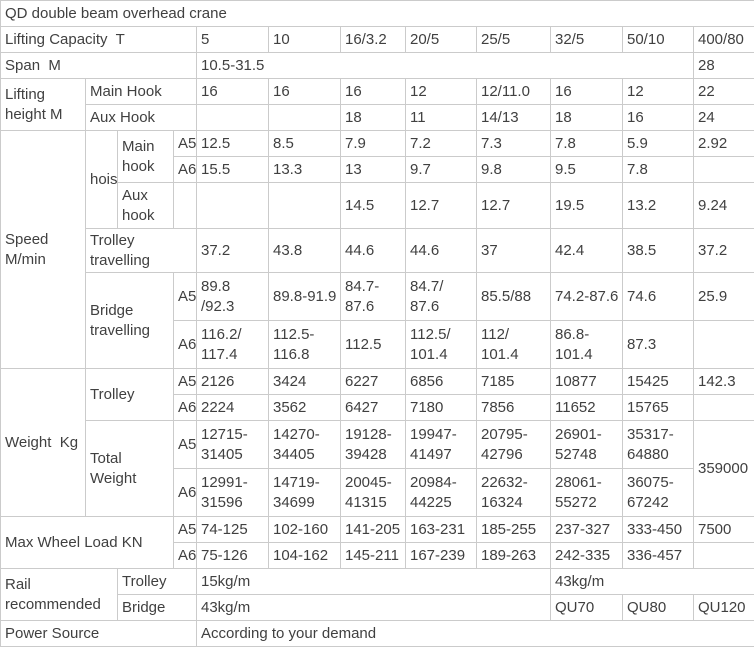  Describe the element at coordinates (145, 205) in the screenshot. I see `hoist-aux-label: Aux hook` at that location.